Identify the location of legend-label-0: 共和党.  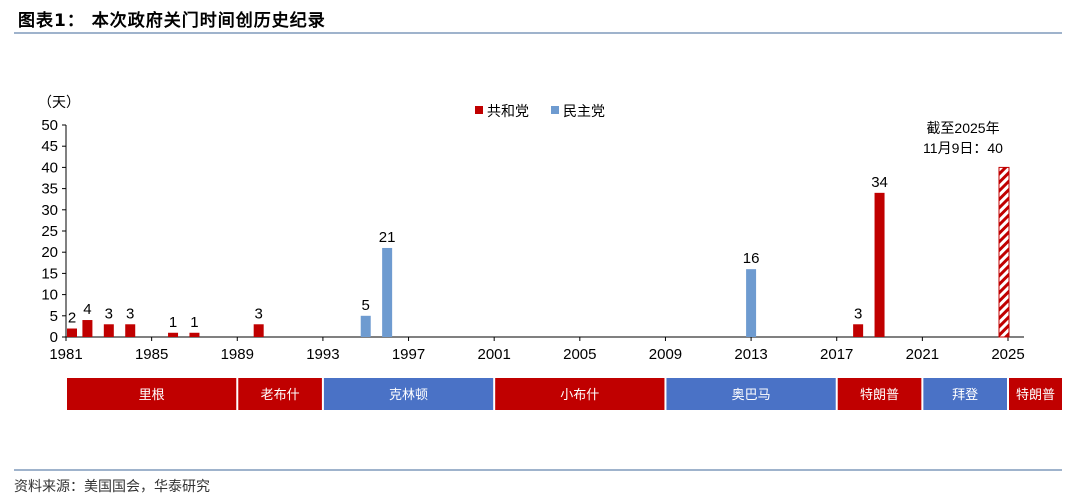
(508, 111).